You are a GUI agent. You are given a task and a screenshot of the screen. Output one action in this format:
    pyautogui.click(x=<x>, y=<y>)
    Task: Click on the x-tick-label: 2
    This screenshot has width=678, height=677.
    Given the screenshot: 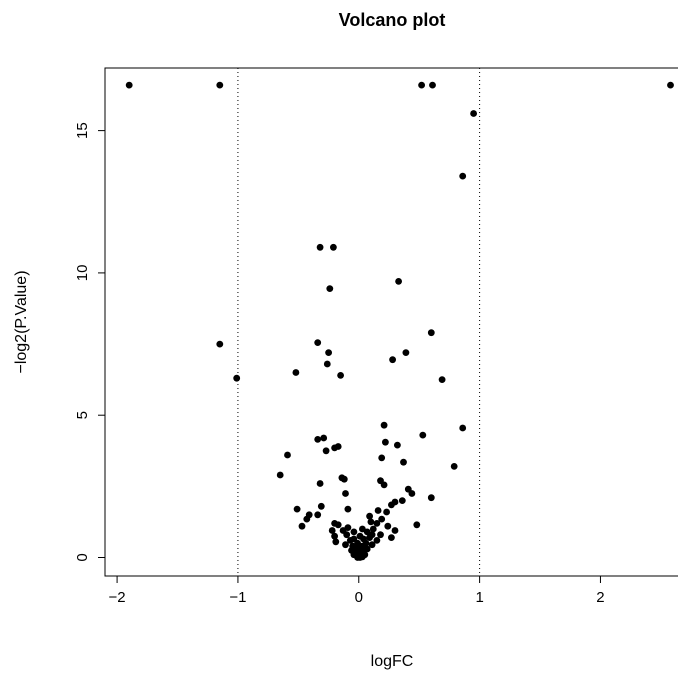 What is the action you would take?
    pyautogui.click(x=600, y=597)
    